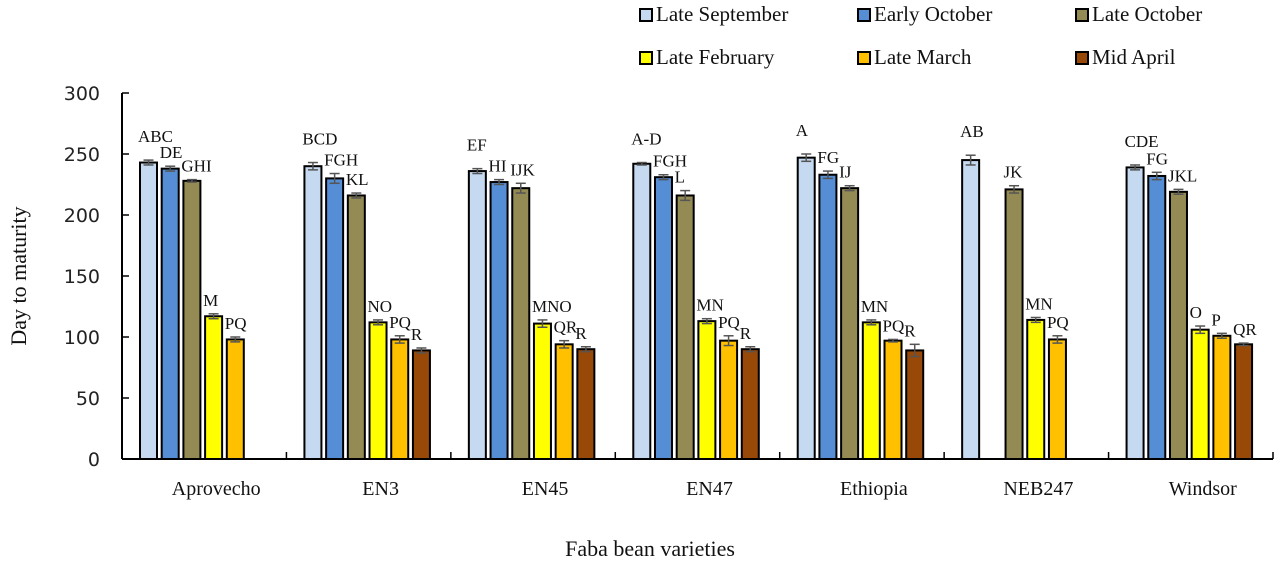  I want to click on x-tick-label: EN47, so click(709, 489).